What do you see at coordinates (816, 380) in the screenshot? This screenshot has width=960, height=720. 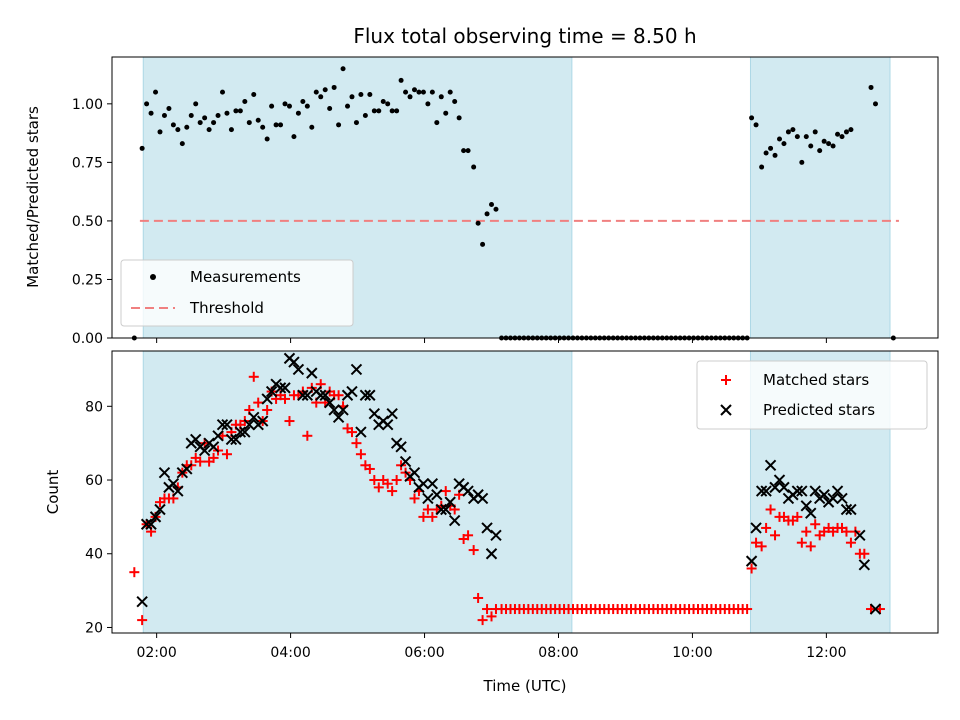 I see `legend-matched: Matched stars` at bounding box center [816, 380].